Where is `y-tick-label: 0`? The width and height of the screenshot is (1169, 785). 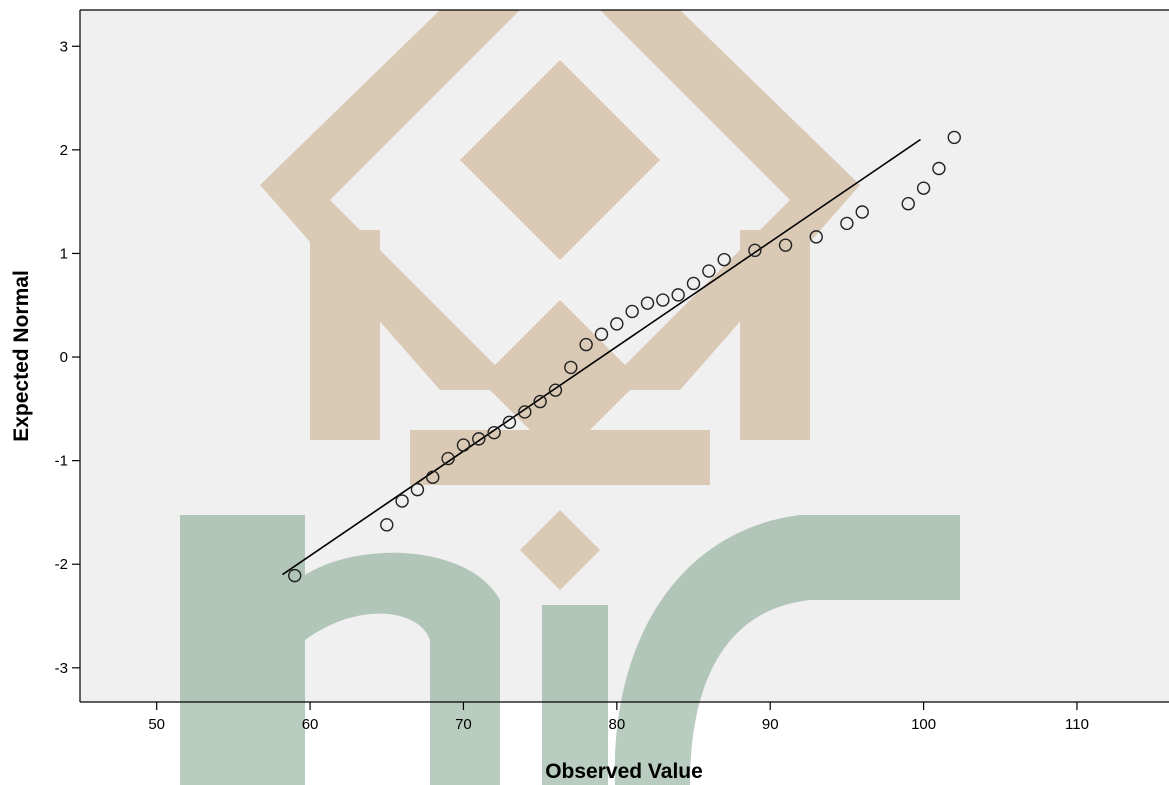
y-tick-label: 0 is located at coordinates (64, 357).